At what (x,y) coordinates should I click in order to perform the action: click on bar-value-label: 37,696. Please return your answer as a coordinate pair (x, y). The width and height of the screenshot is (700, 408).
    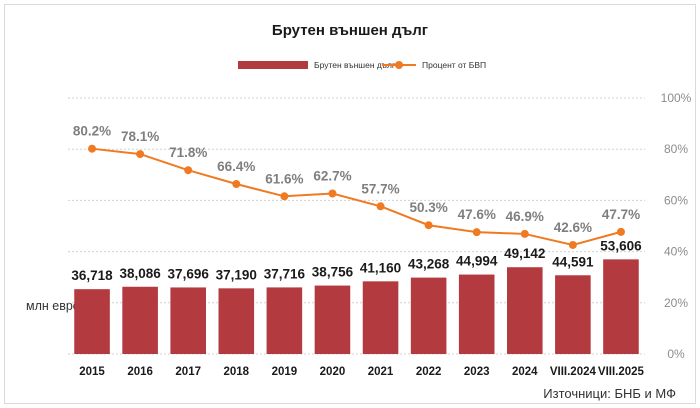
    Looking at the image, I should click on (189, 273).